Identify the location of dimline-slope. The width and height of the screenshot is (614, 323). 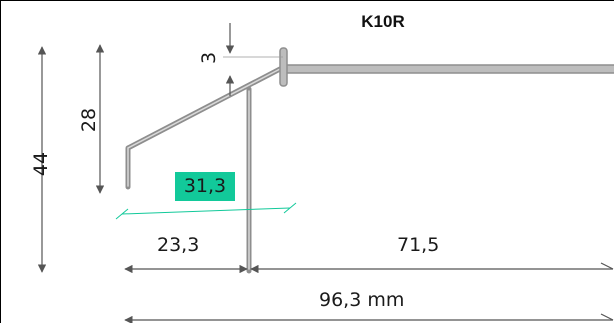
(206, 211).